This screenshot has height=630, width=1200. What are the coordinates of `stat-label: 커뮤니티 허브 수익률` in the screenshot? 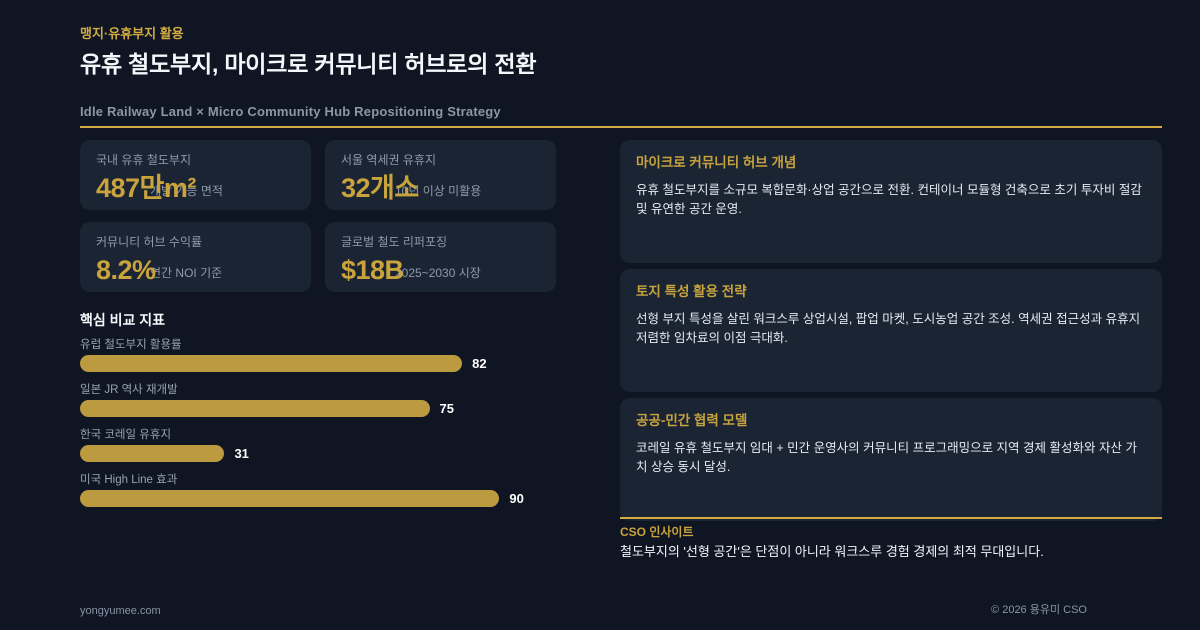 It's located at (149, 242).